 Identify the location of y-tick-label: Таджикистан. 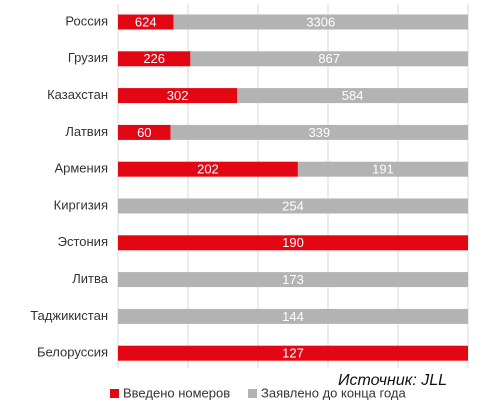
(69, 315).